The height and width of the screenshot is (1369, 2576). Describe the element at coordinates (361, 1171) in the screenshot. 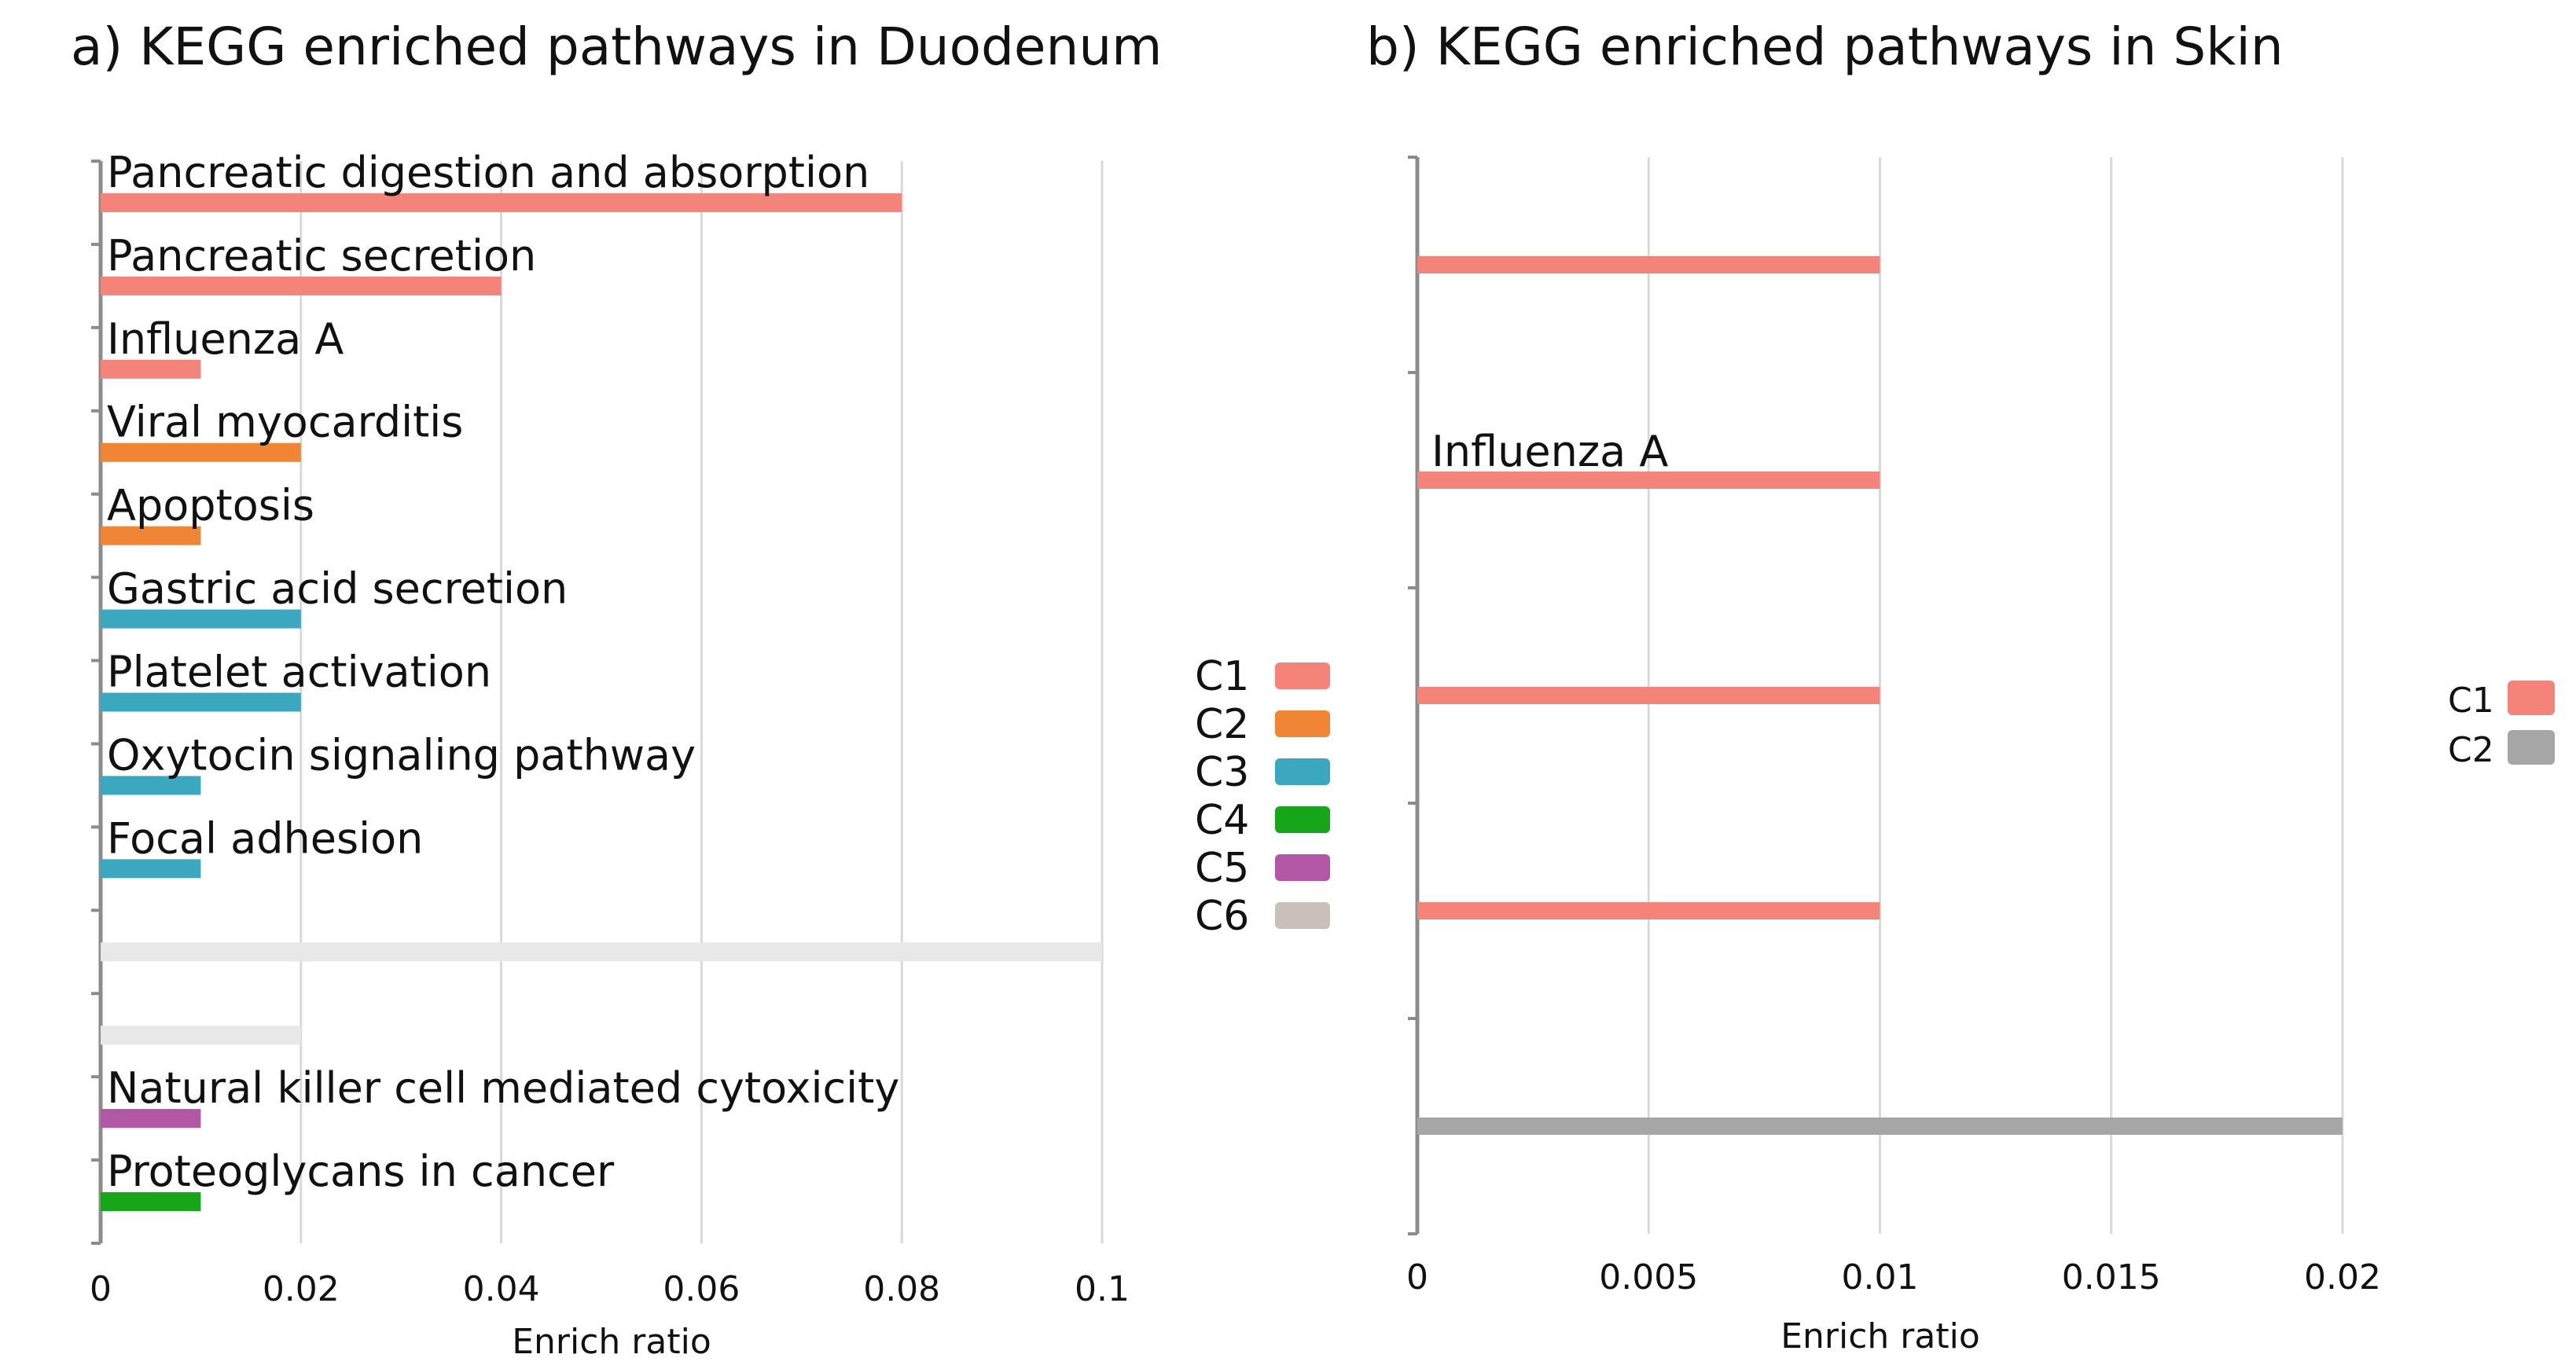

I see `bar-label: Proteoglycans in cancer` at that location.